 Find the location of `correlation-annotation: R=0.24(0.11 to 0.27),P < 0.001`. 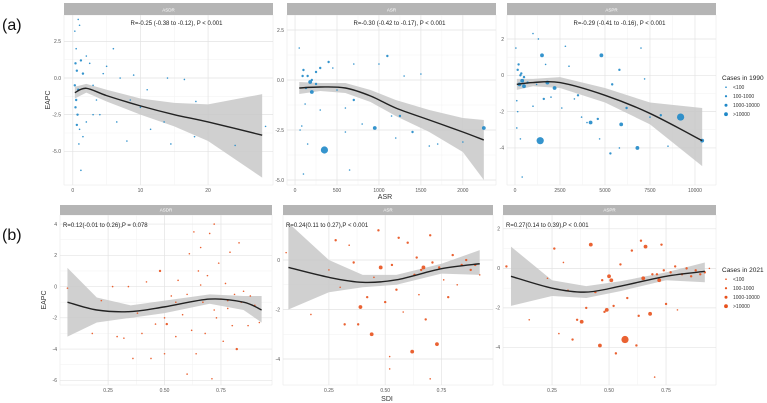

correlation-annotation: R=0.24(0.11 to 0.27),P < 0.001 is located at coordinates (327, 226).